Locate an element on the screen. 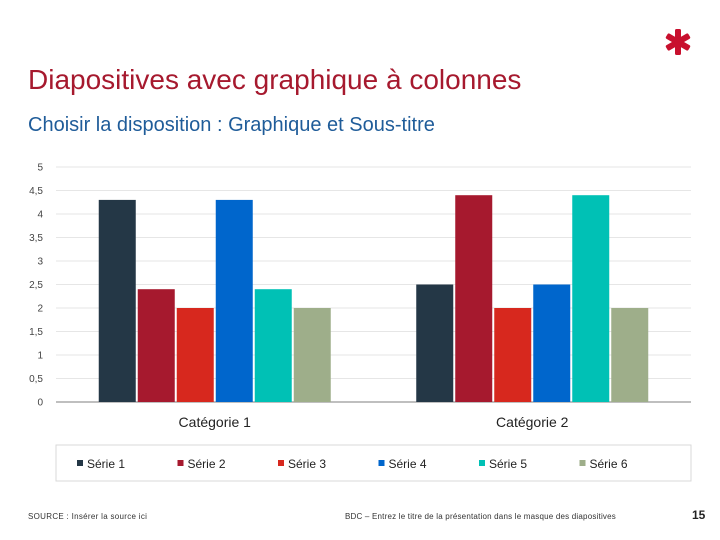 This screenshot has height=540, width=720. y-tick-label: 4 is located at coordinates (40, 215).